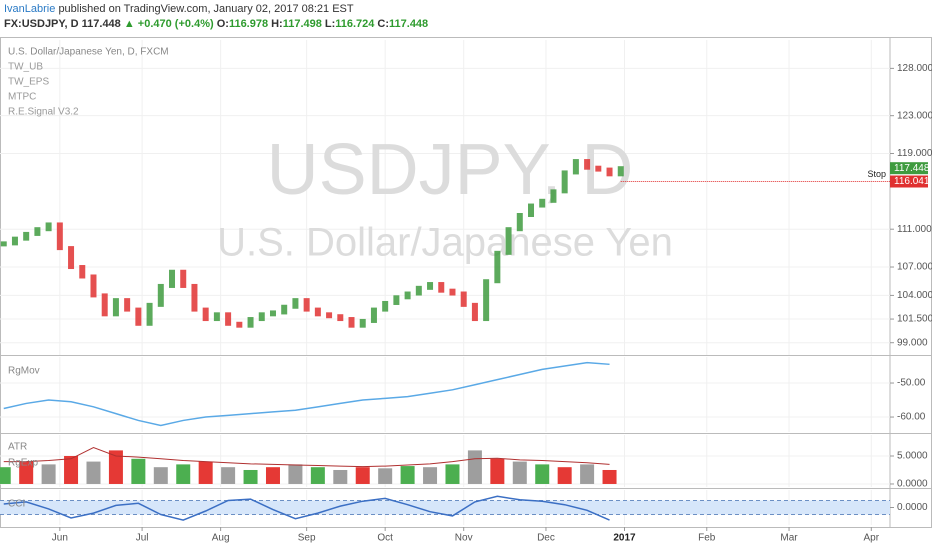  I want to click on legend-label: RgExp, so click(23, 463).